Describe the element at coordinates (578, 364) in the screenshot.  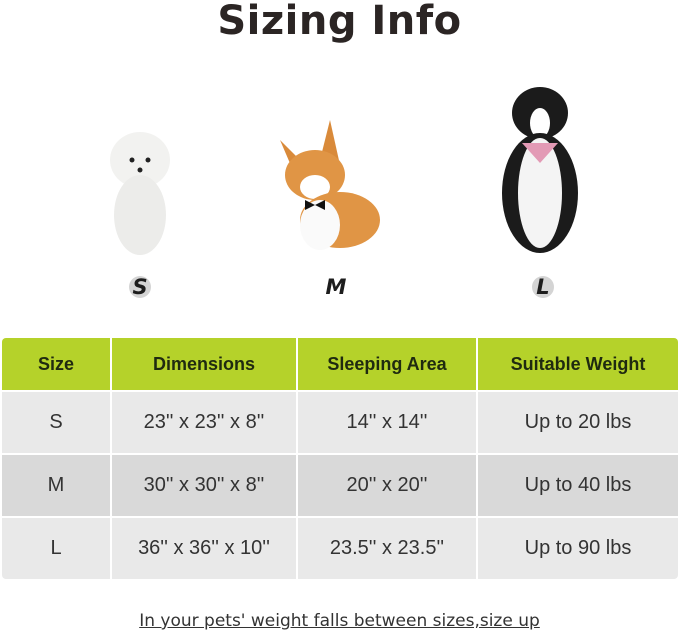
I see `header-suitable-weight: Suitable Weight` at that location.